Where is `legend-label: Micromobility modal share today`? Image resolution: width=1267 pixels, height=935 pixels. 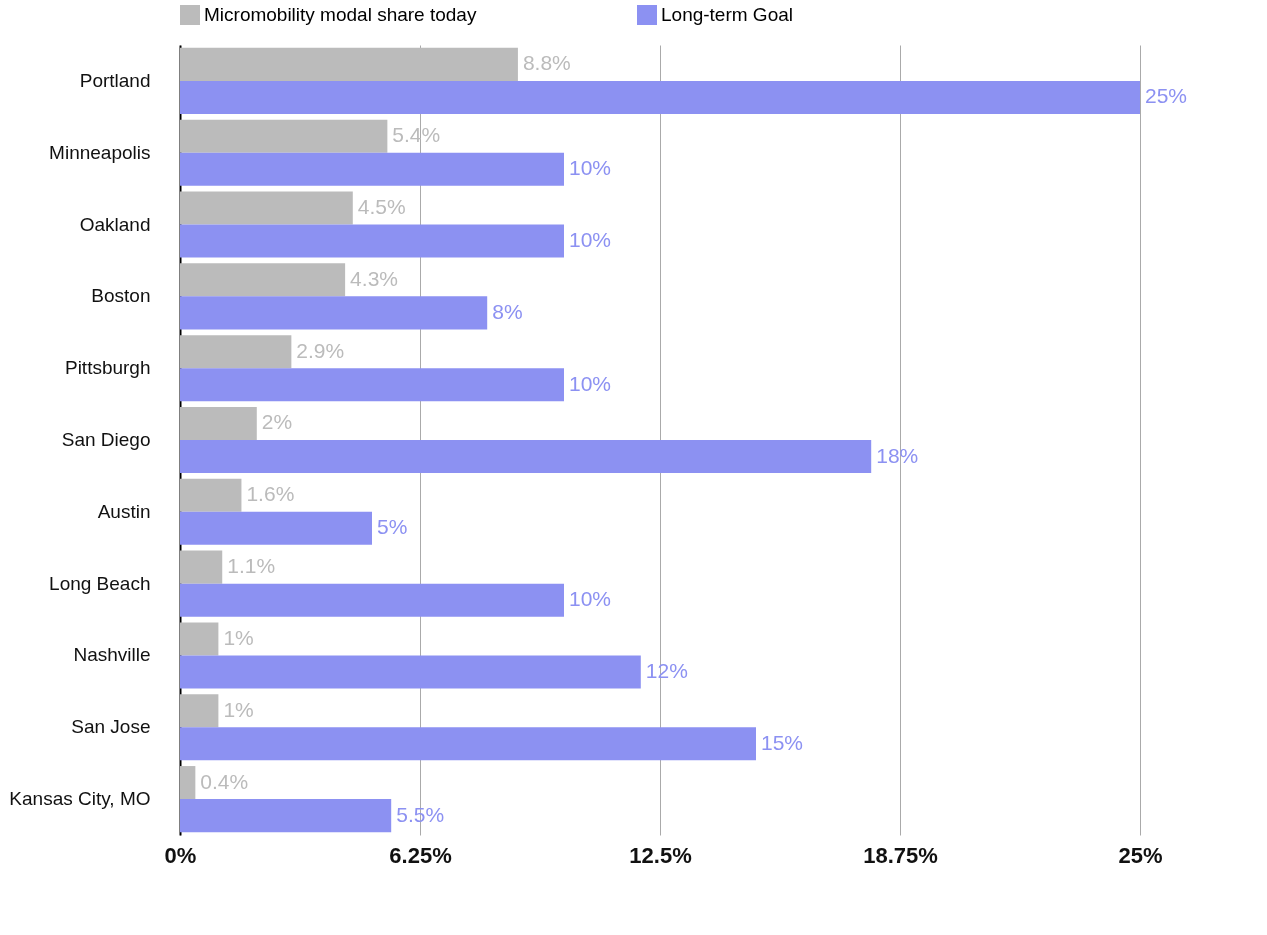 legend-label: Micromobility modal share today is located at coordinates (340, 14).